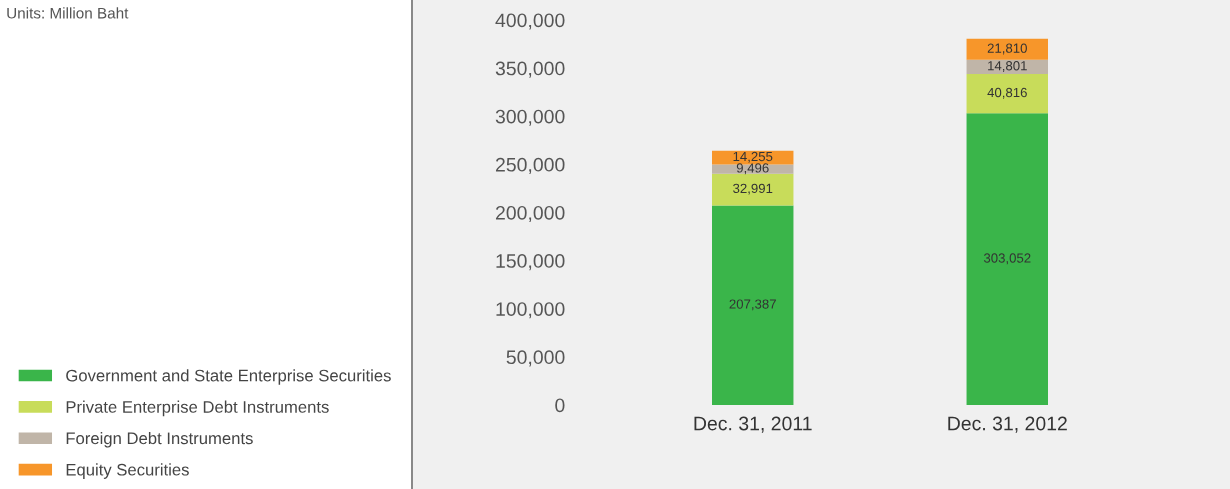 The image size is (1230, 489). What do you see at coordinates (68, 13) in the screenshot?
I see `text: Units: Million Baht` at bounding box center [68, 13].